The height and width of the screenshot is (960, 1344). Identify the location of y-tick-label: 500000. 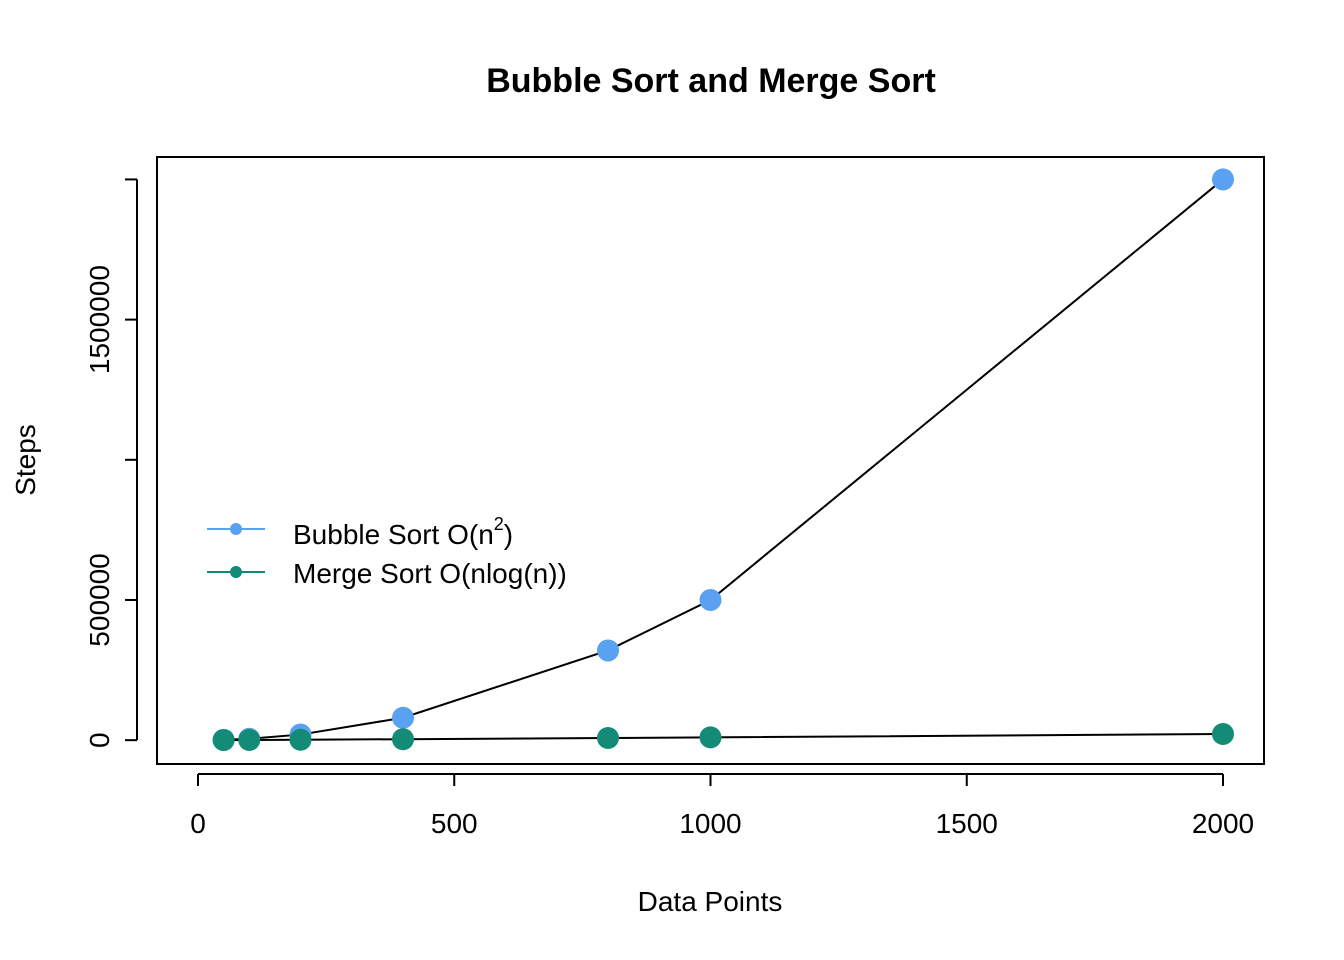
(99, 599).